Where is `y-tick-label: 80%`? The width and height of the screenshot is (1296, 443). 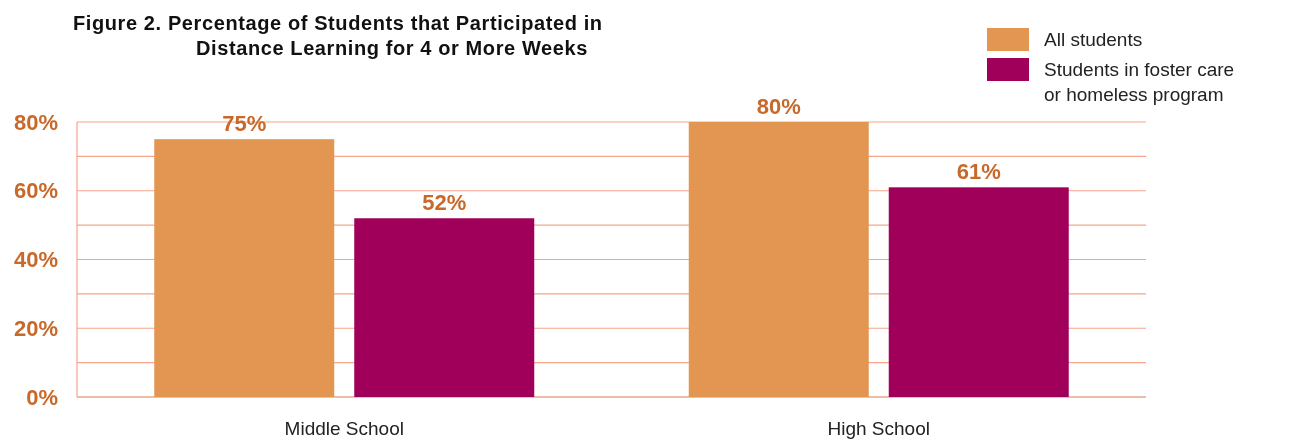 y-tick-label: 80% is located at coordinates (35, 122).